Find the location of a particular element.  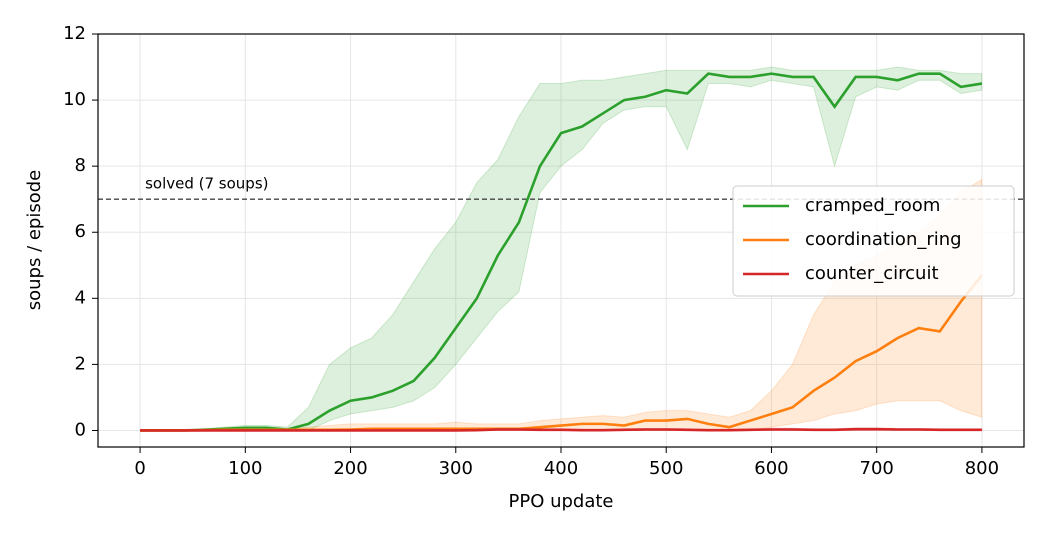

x-tick-label: 200 is located at coordinates (350, 468).